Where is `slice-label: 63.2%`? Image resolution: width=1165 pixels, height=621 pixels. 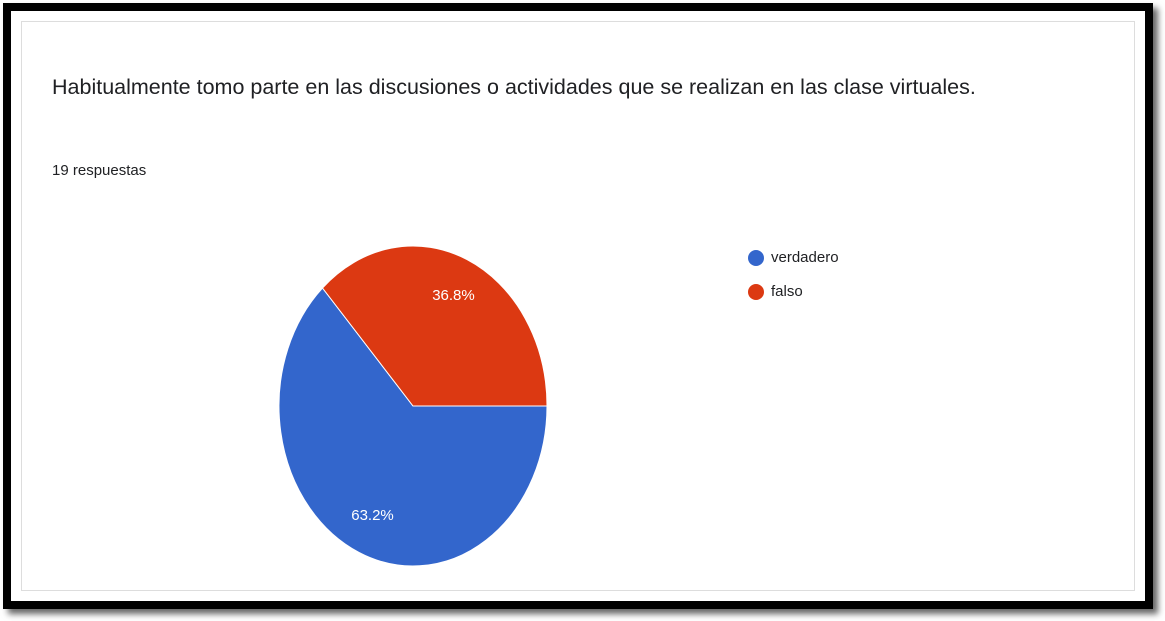 slice-label: 63.2% is located at coordinates (372, 515).